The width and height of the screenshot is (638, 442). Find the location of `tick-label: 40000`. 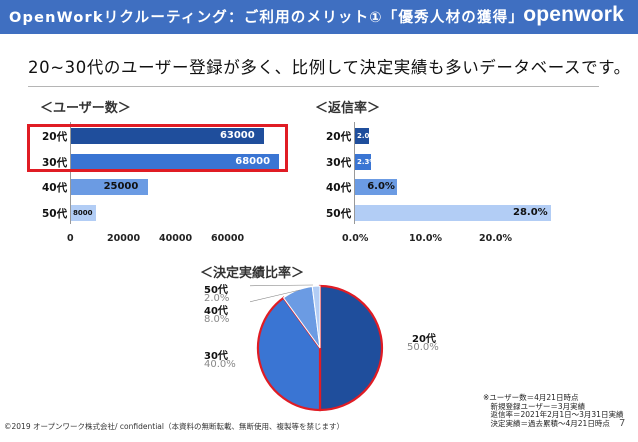

tick-label: 40000 is located at coordinates (176, 238).